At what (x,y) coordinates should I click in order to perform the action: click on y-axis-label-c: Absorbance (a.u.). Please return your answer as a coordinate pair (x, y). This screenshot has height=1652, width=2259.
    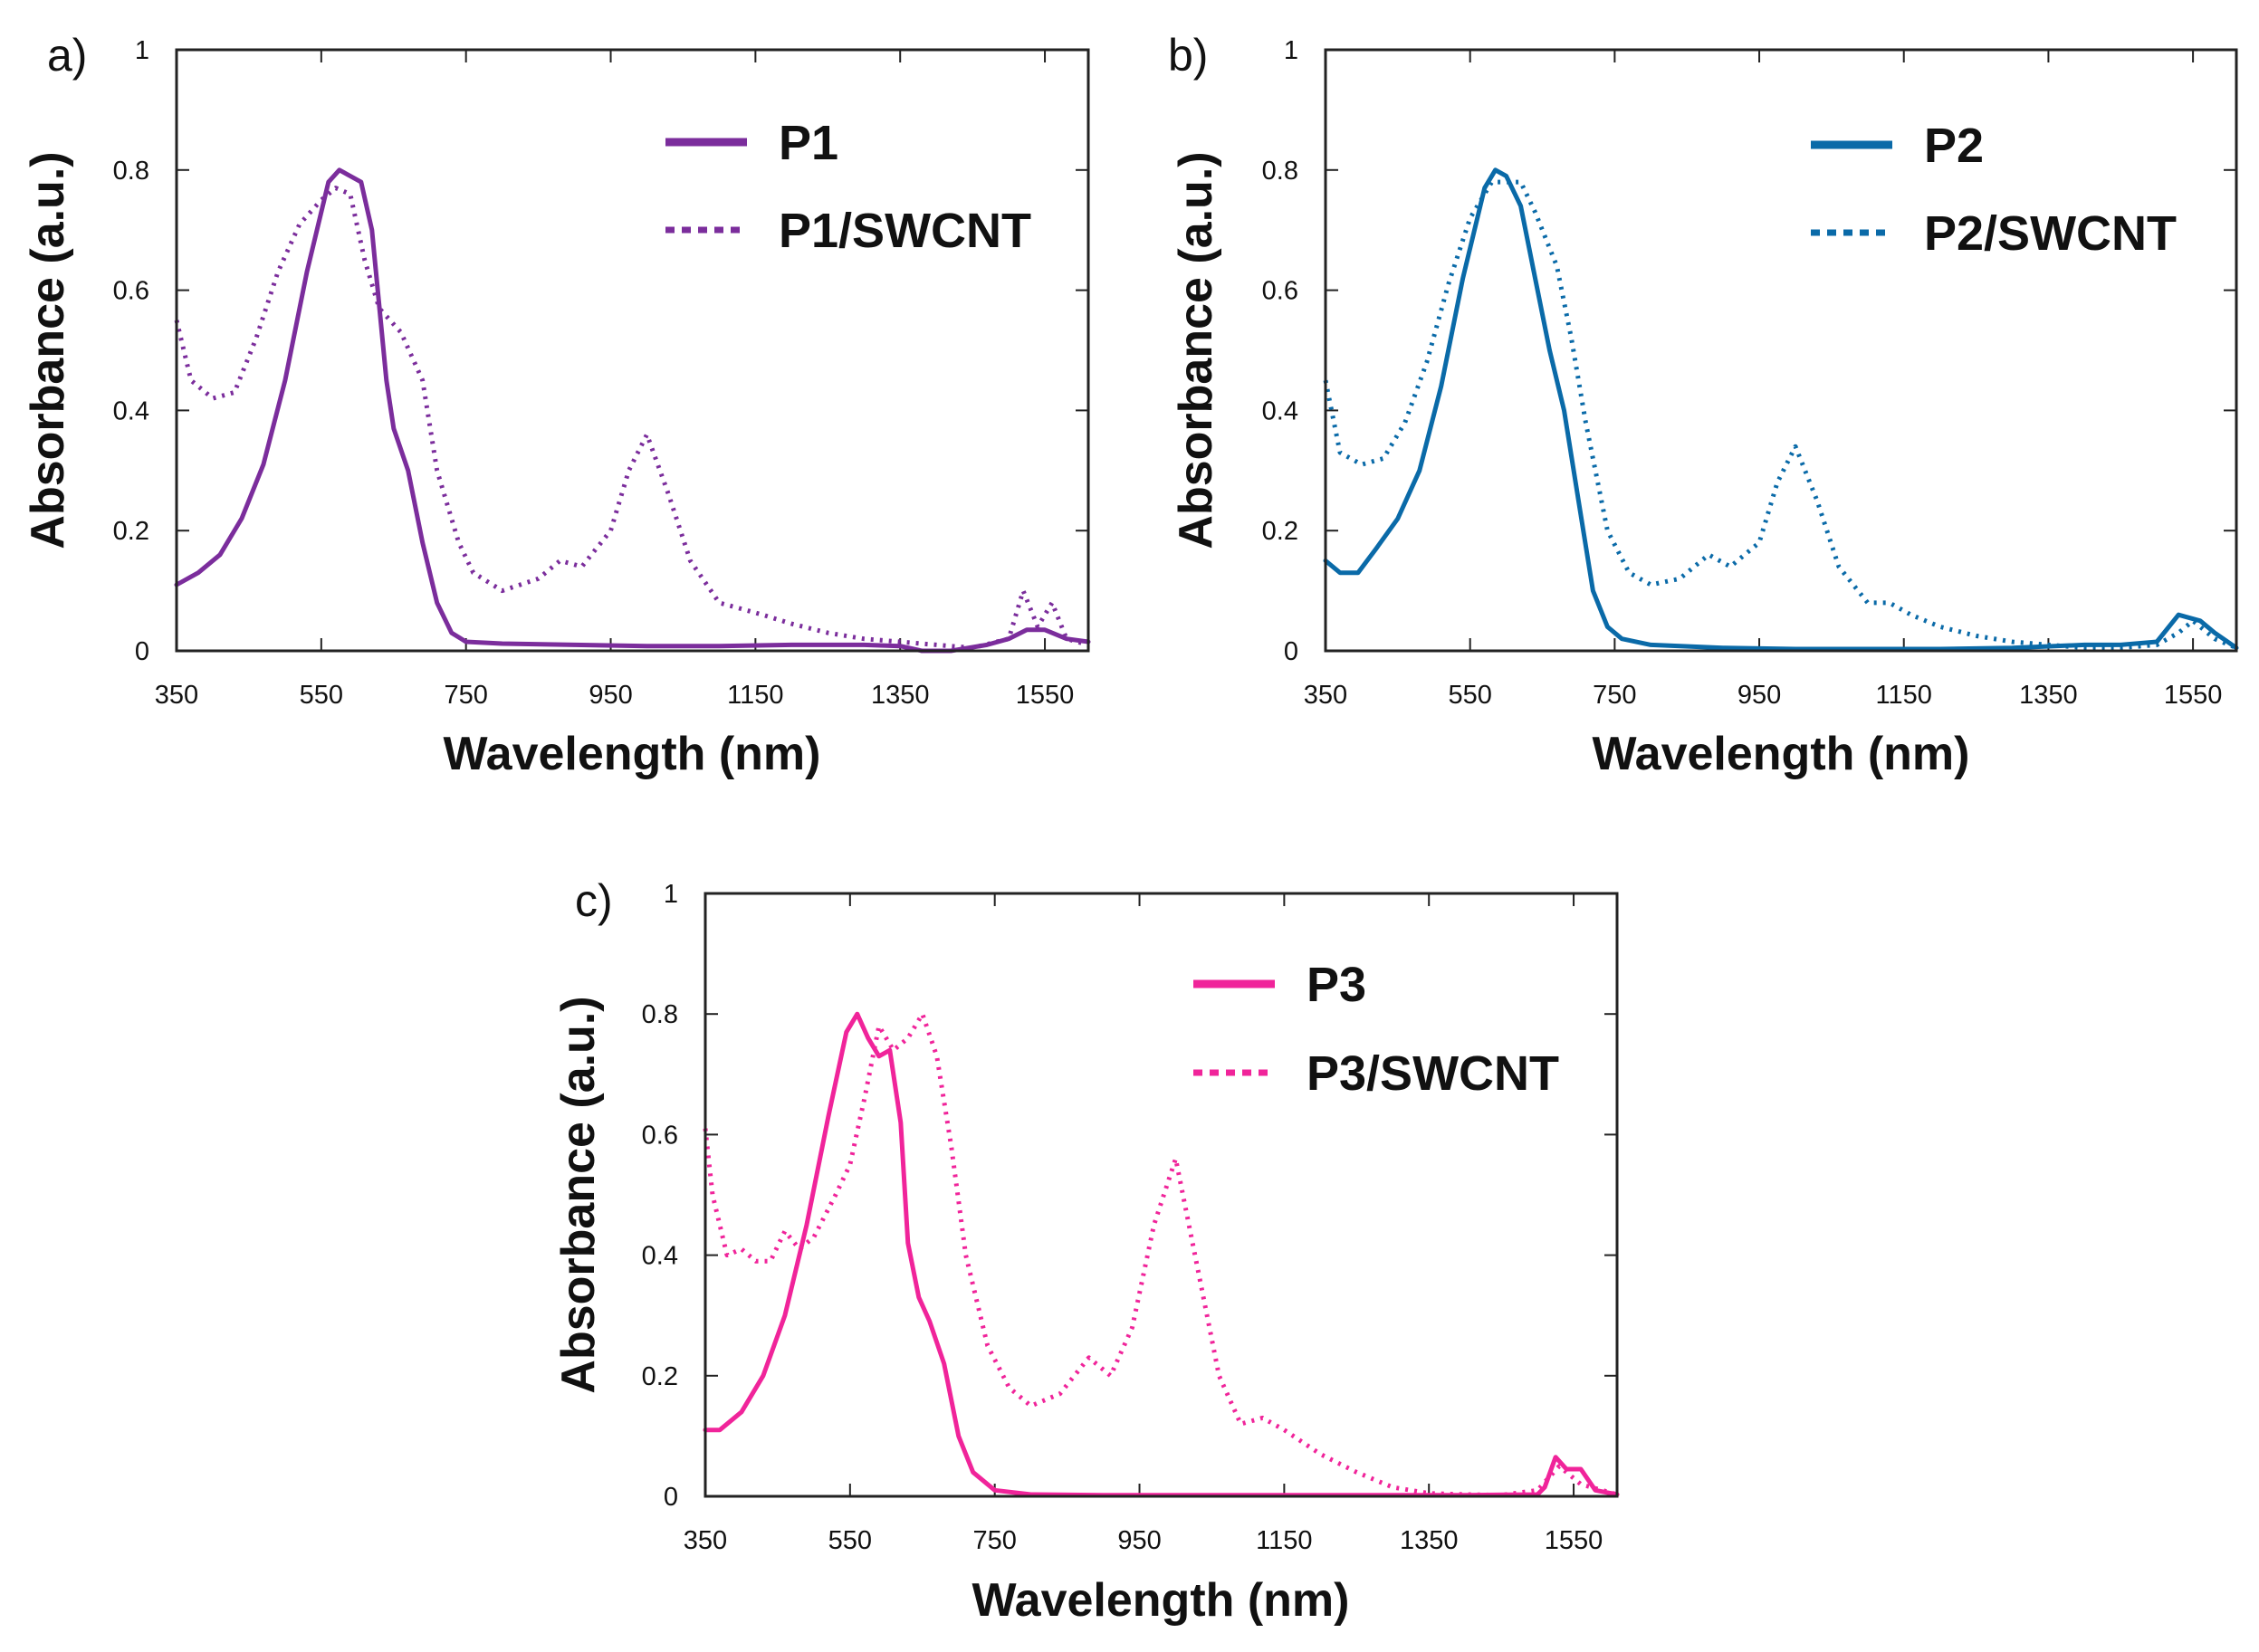
    Looking at the image, I should click on (578, 1194).